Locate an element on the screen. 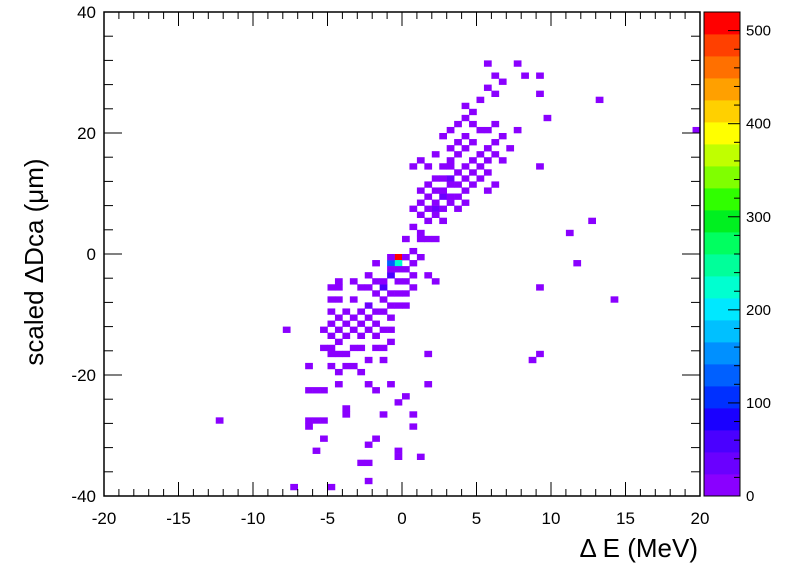 The width and height of the screenshot is (796, 572). x-tick-label: 5 is located at coordinates (476, 518).